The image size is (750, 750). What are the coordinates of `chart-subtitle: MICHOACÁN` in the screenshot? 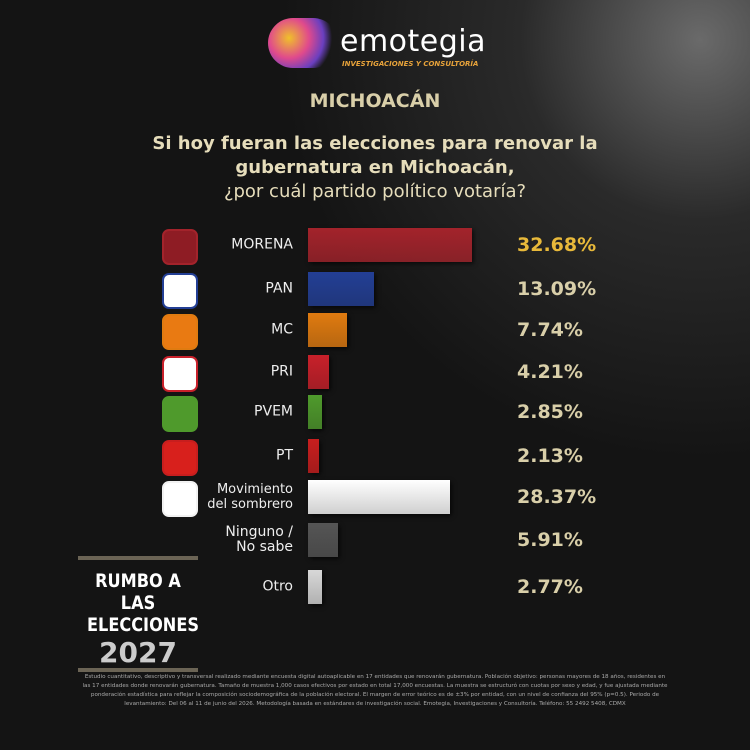 It's located at (375, 101).